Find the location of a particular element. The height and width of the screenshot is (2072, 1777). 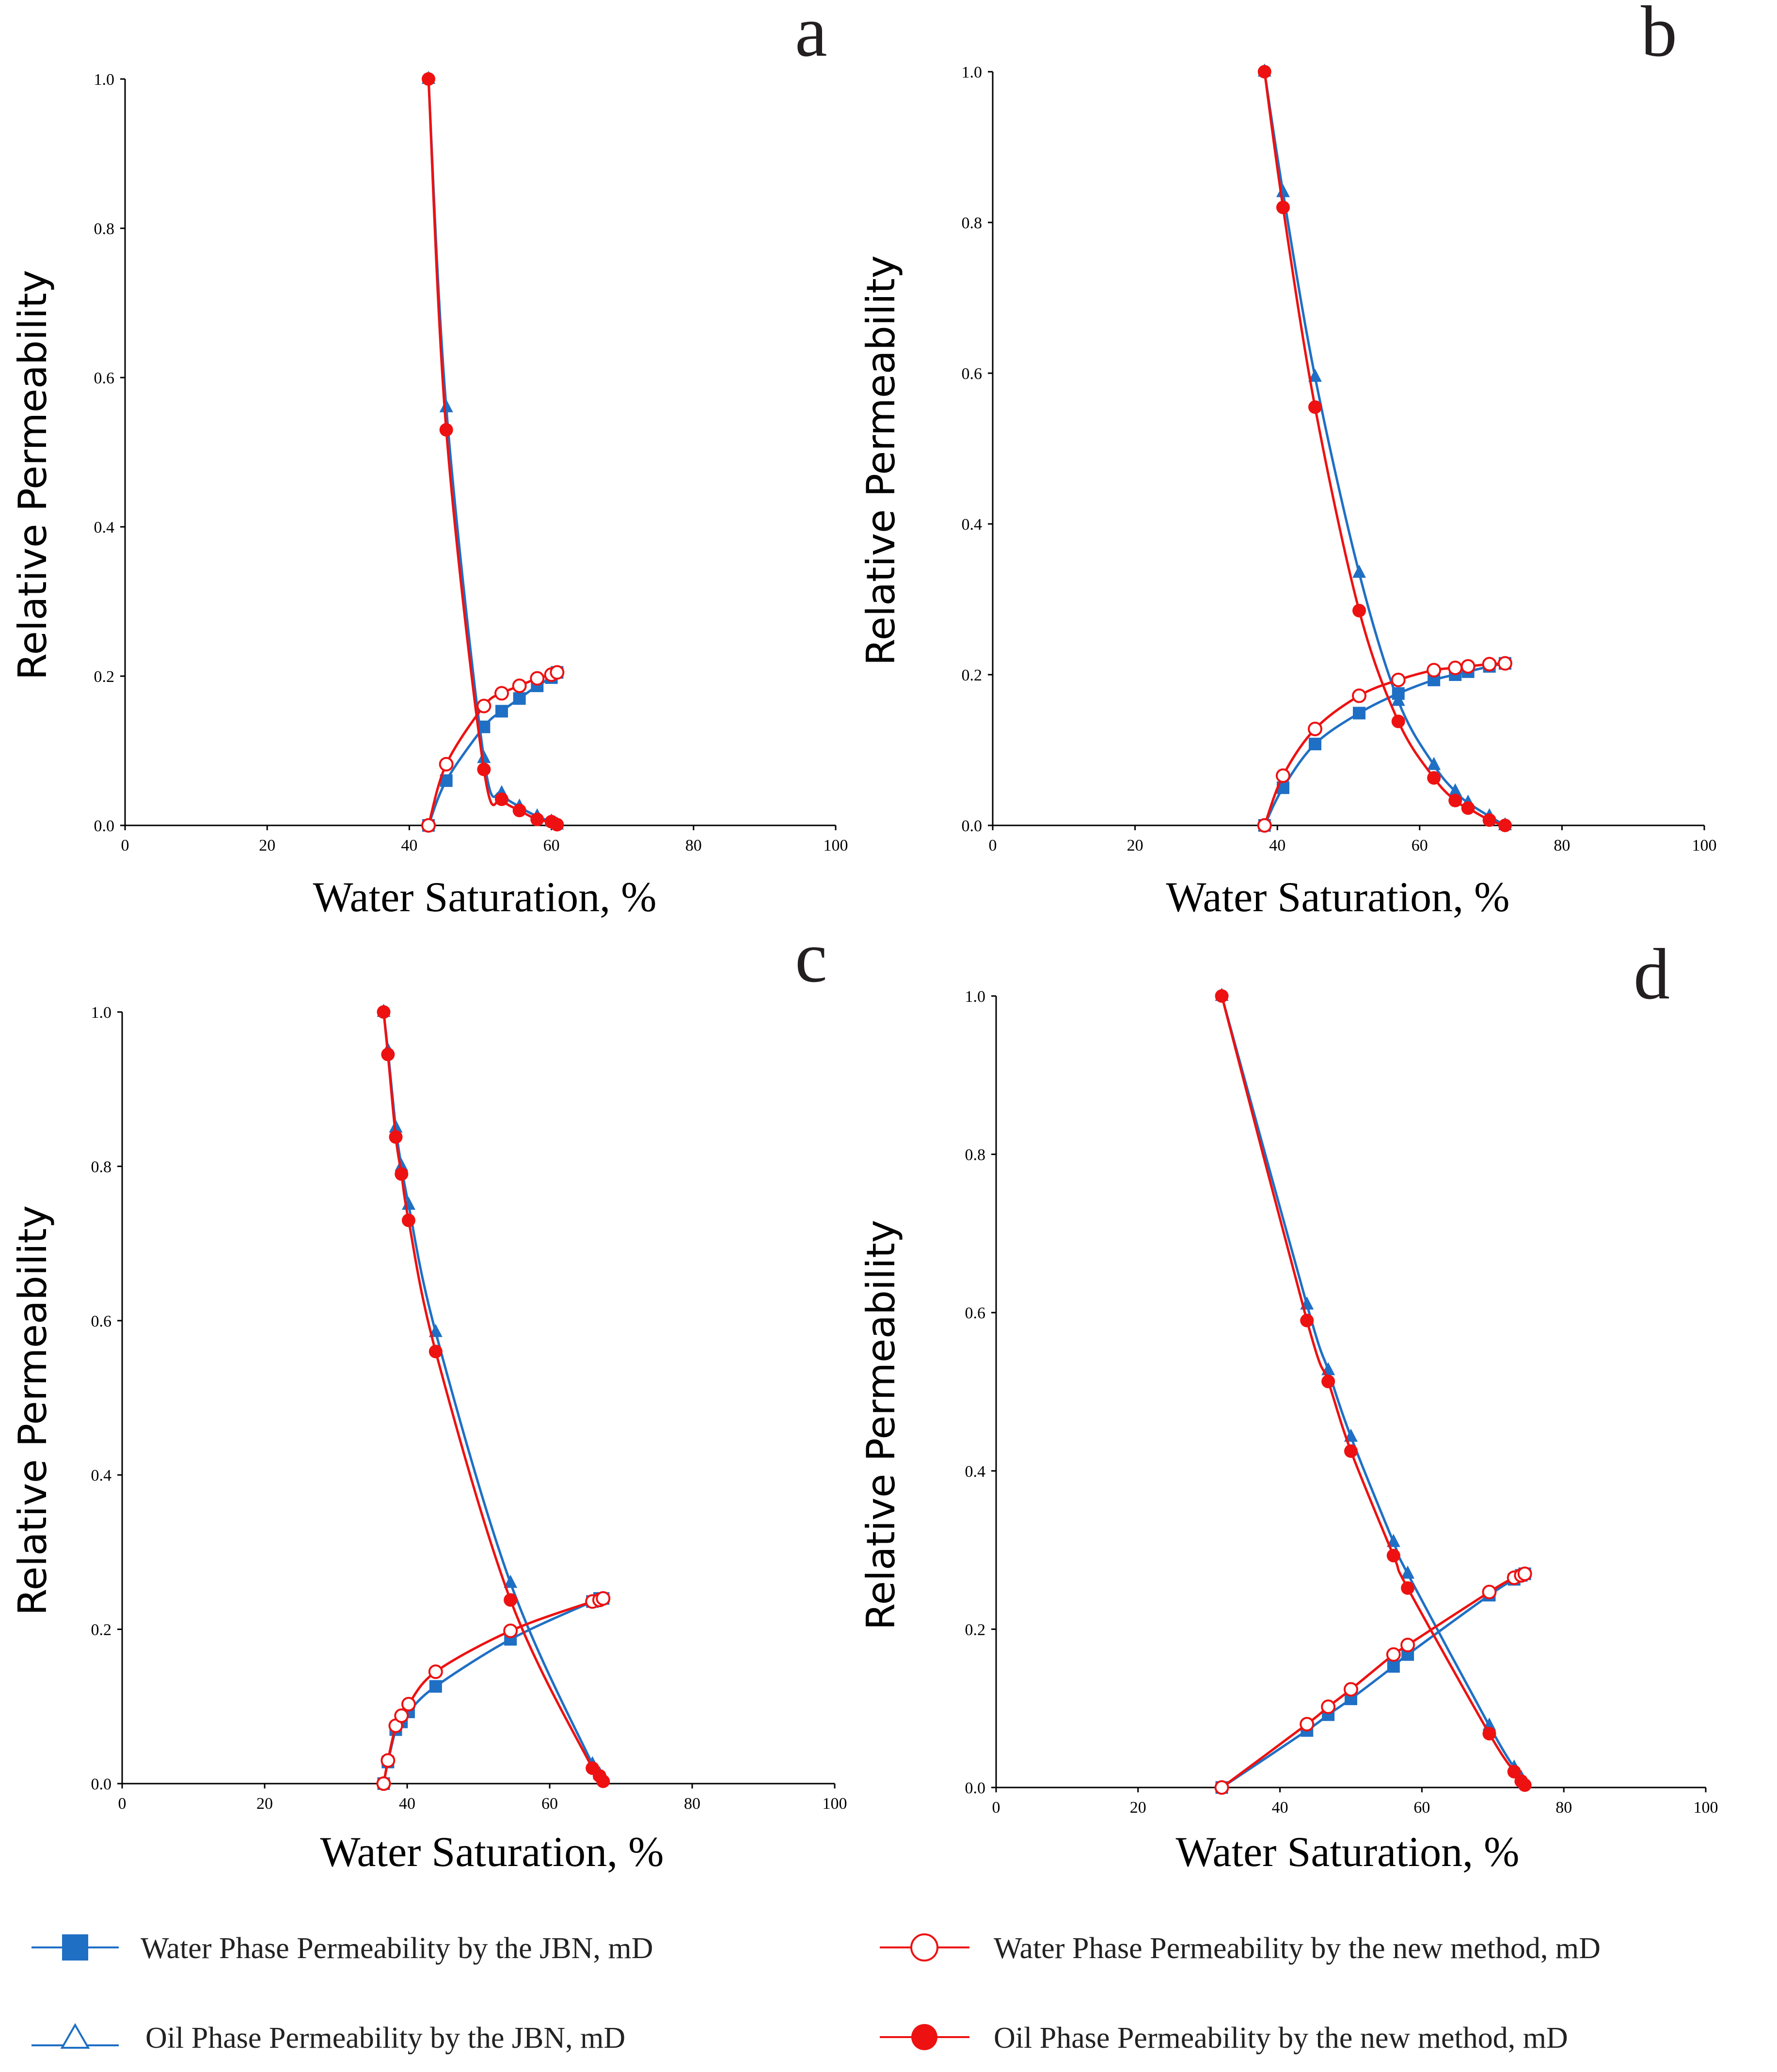

panel-d-y-tick-label: 0.4 is located at coordinates (975, 1472).